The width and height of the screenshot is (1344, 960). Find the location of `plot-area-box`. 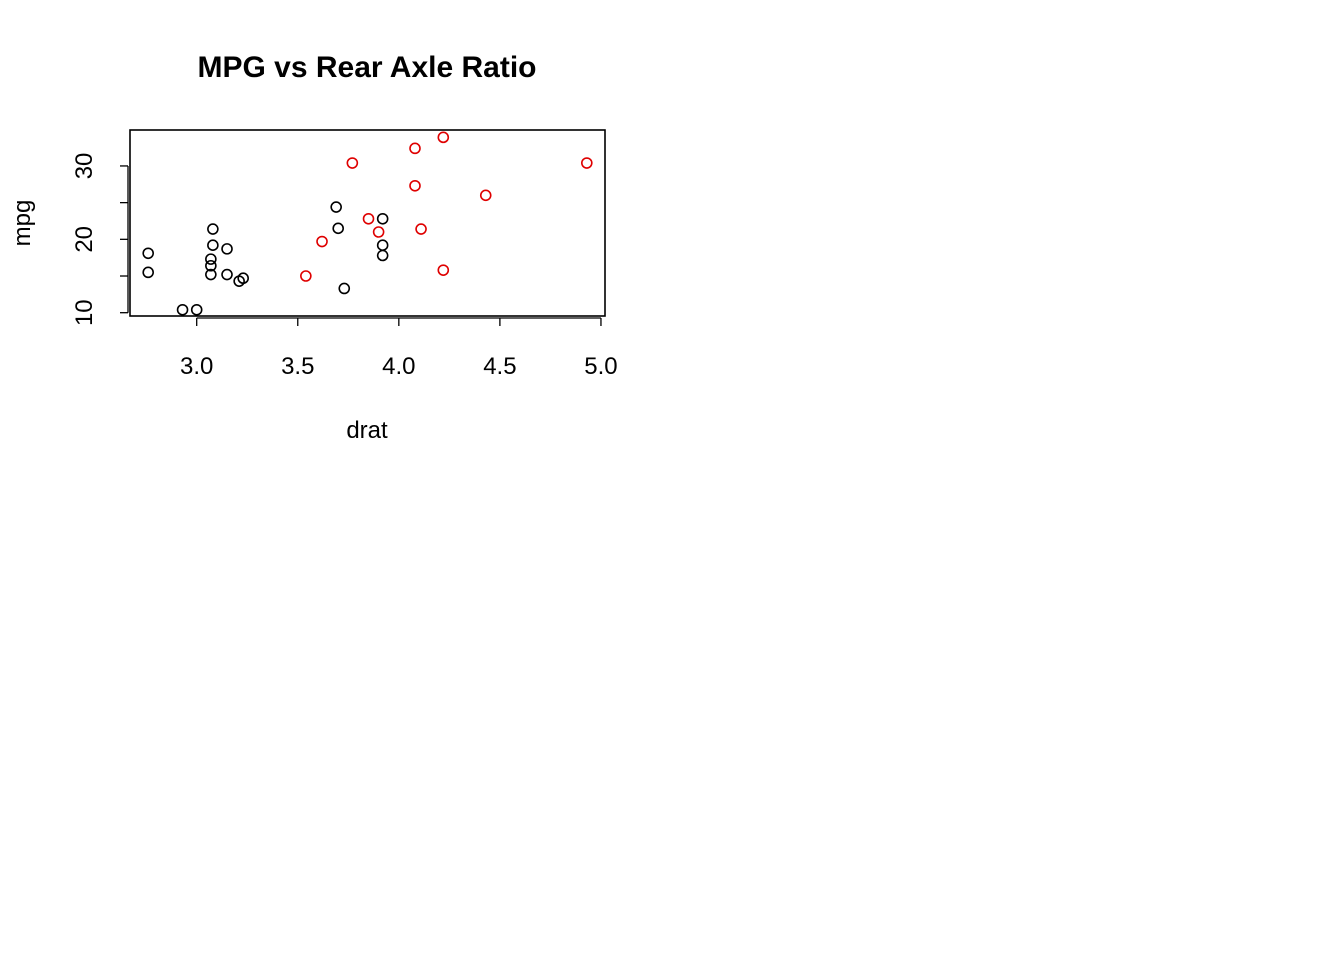

plot-area-box is located at coordinates (367, 223).